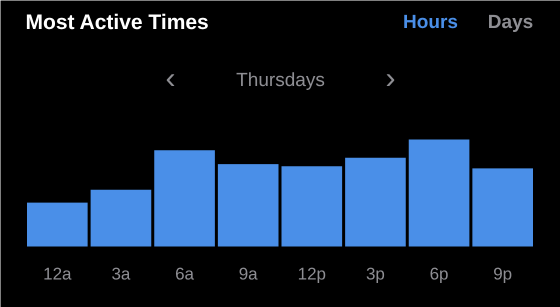  I want to click on x-tick-label: 6p, so click(439, 274).